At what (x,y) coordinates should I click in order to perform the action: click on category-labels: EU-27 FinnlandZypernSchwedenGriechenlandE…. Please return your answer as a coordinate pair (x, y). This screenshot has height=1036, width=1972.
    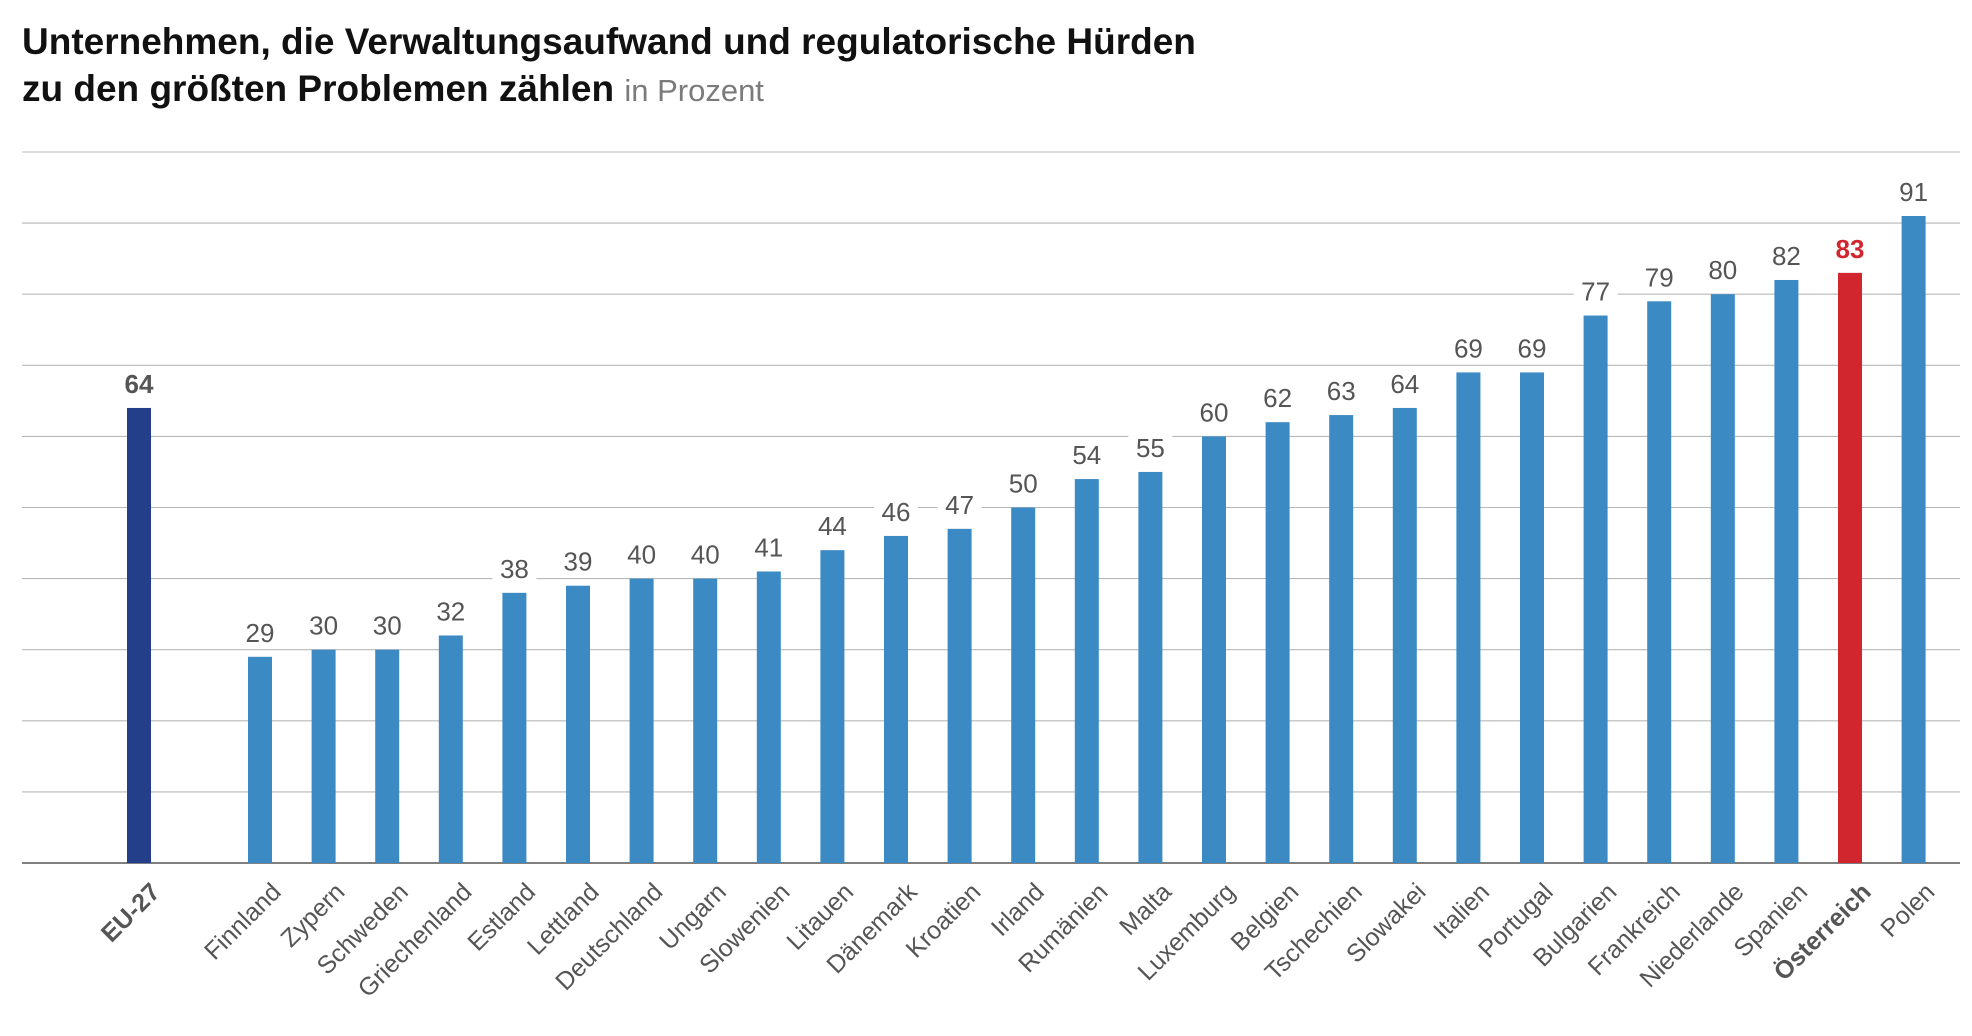
    Looking at the image, I should click on (1018, 940).